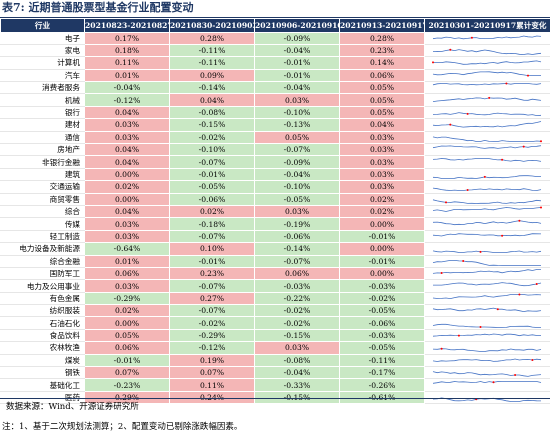 Image resolution: width=550 pixels, height=434 pixels. Describe the element at coordinates (42, 112) in the screenshot. I see `industry-cell: 银行` at that location.